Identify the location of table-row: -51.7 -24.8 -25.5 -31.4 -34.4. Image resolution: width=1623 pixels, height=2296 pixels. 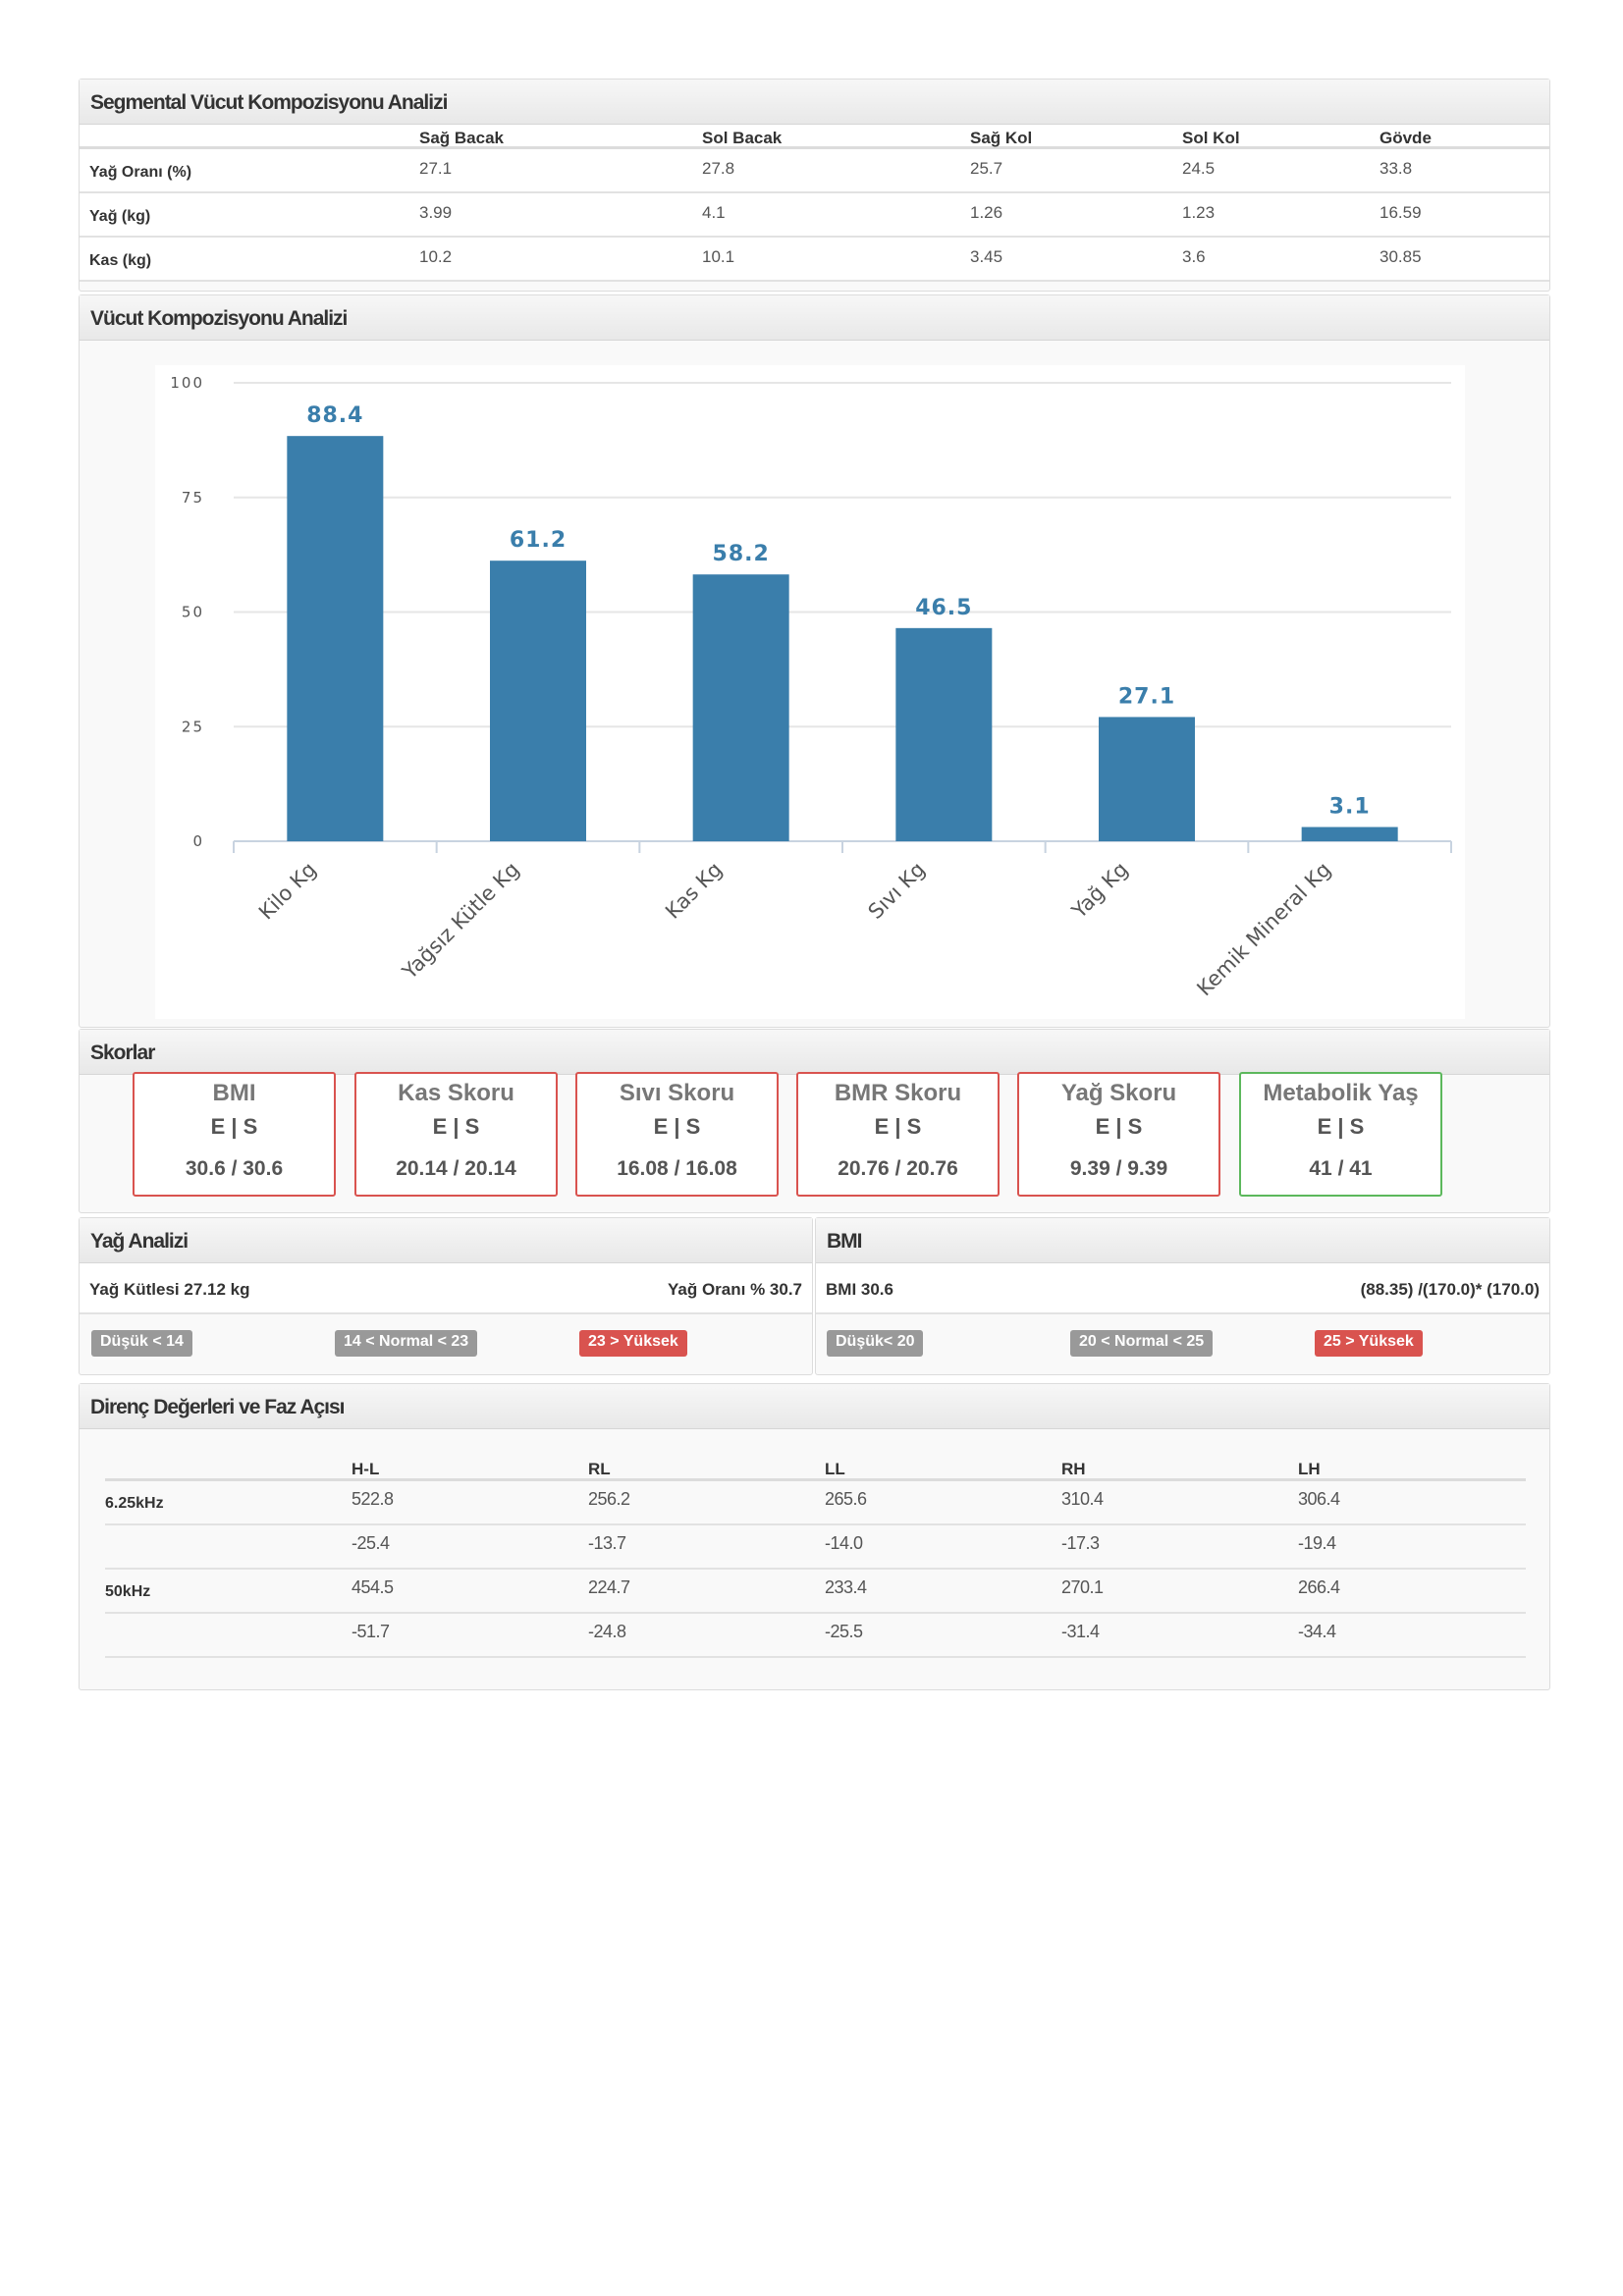
(815, 1636).